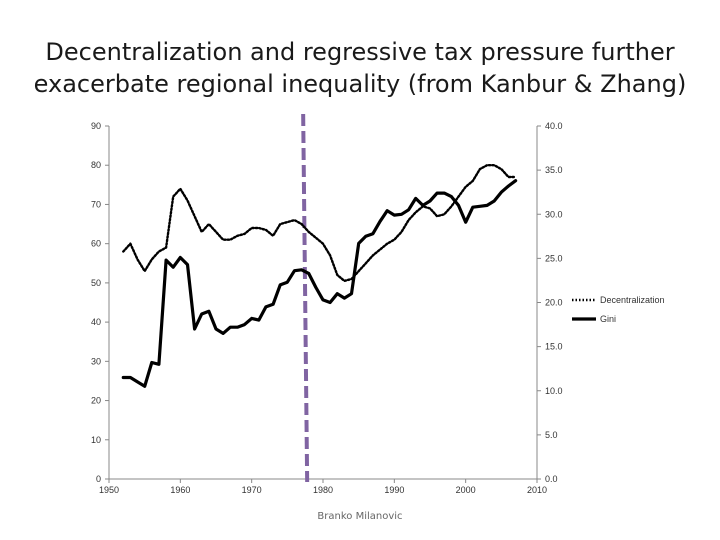 The image size is (720, 540). Describe the element at coordinates (554, 214) in the screenshot. I see `y-right-tick-label: 30.0` at that location.